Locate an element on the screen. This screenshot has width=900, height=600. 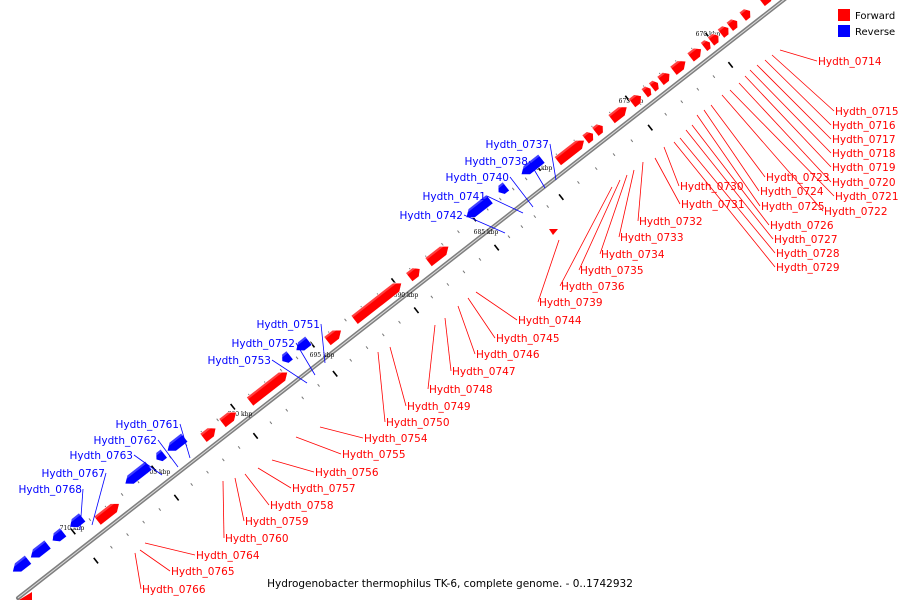
gene-label: Hydth_0728 is located at coordinates (808, 254).